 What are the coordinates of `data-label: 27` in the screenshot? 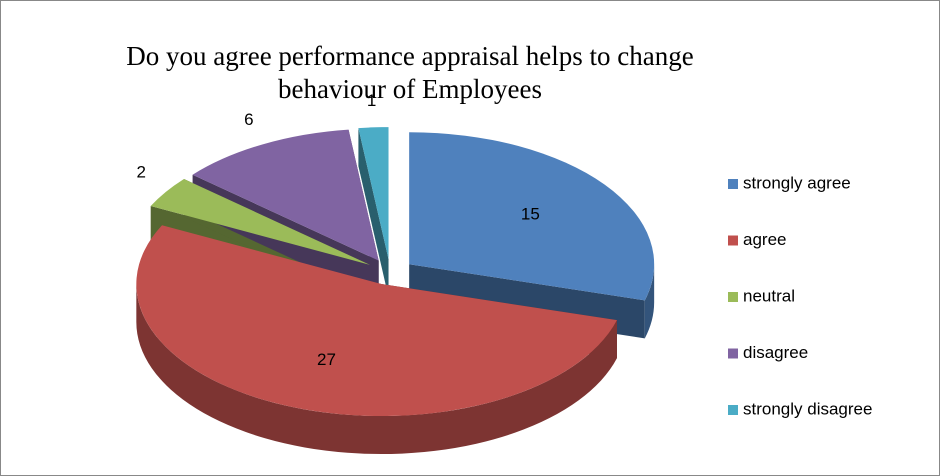 It's located at (326, 359).